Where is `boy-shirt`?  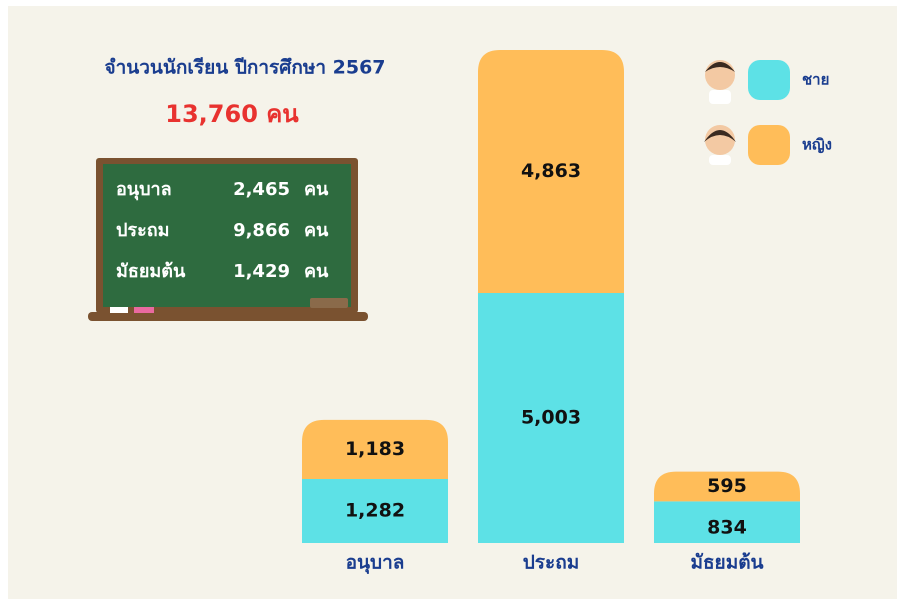
boy-shirt is located at coordinates (720, 97).